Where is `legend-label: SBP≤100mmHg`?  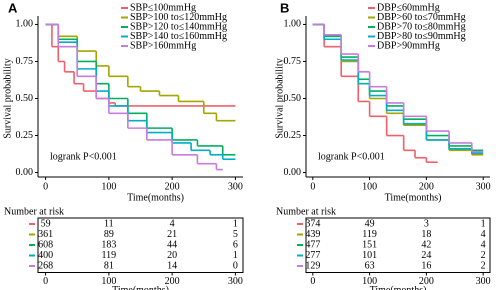 legend-label: SBP≤100mmHg is located at coordinates (163, 7).